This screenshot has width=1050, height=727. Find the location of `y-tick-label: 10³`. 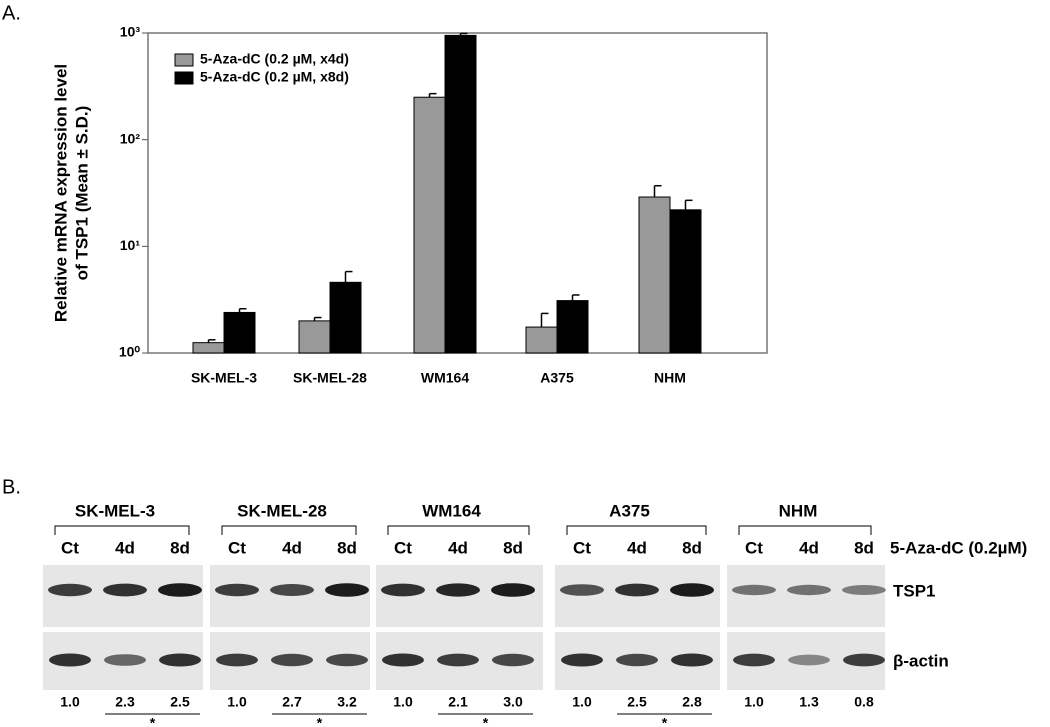

y-tick-label: 10³ is located at coordinates (130, 32).